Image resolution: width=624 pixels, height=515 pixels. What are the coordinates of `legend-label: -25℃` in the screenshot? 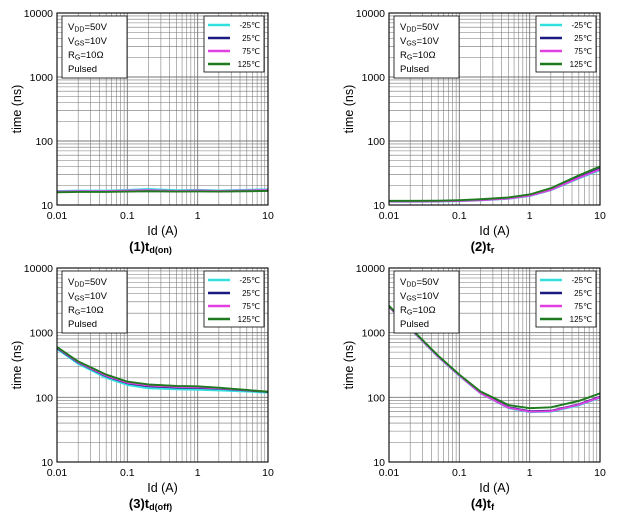 It's located at (249, 25).